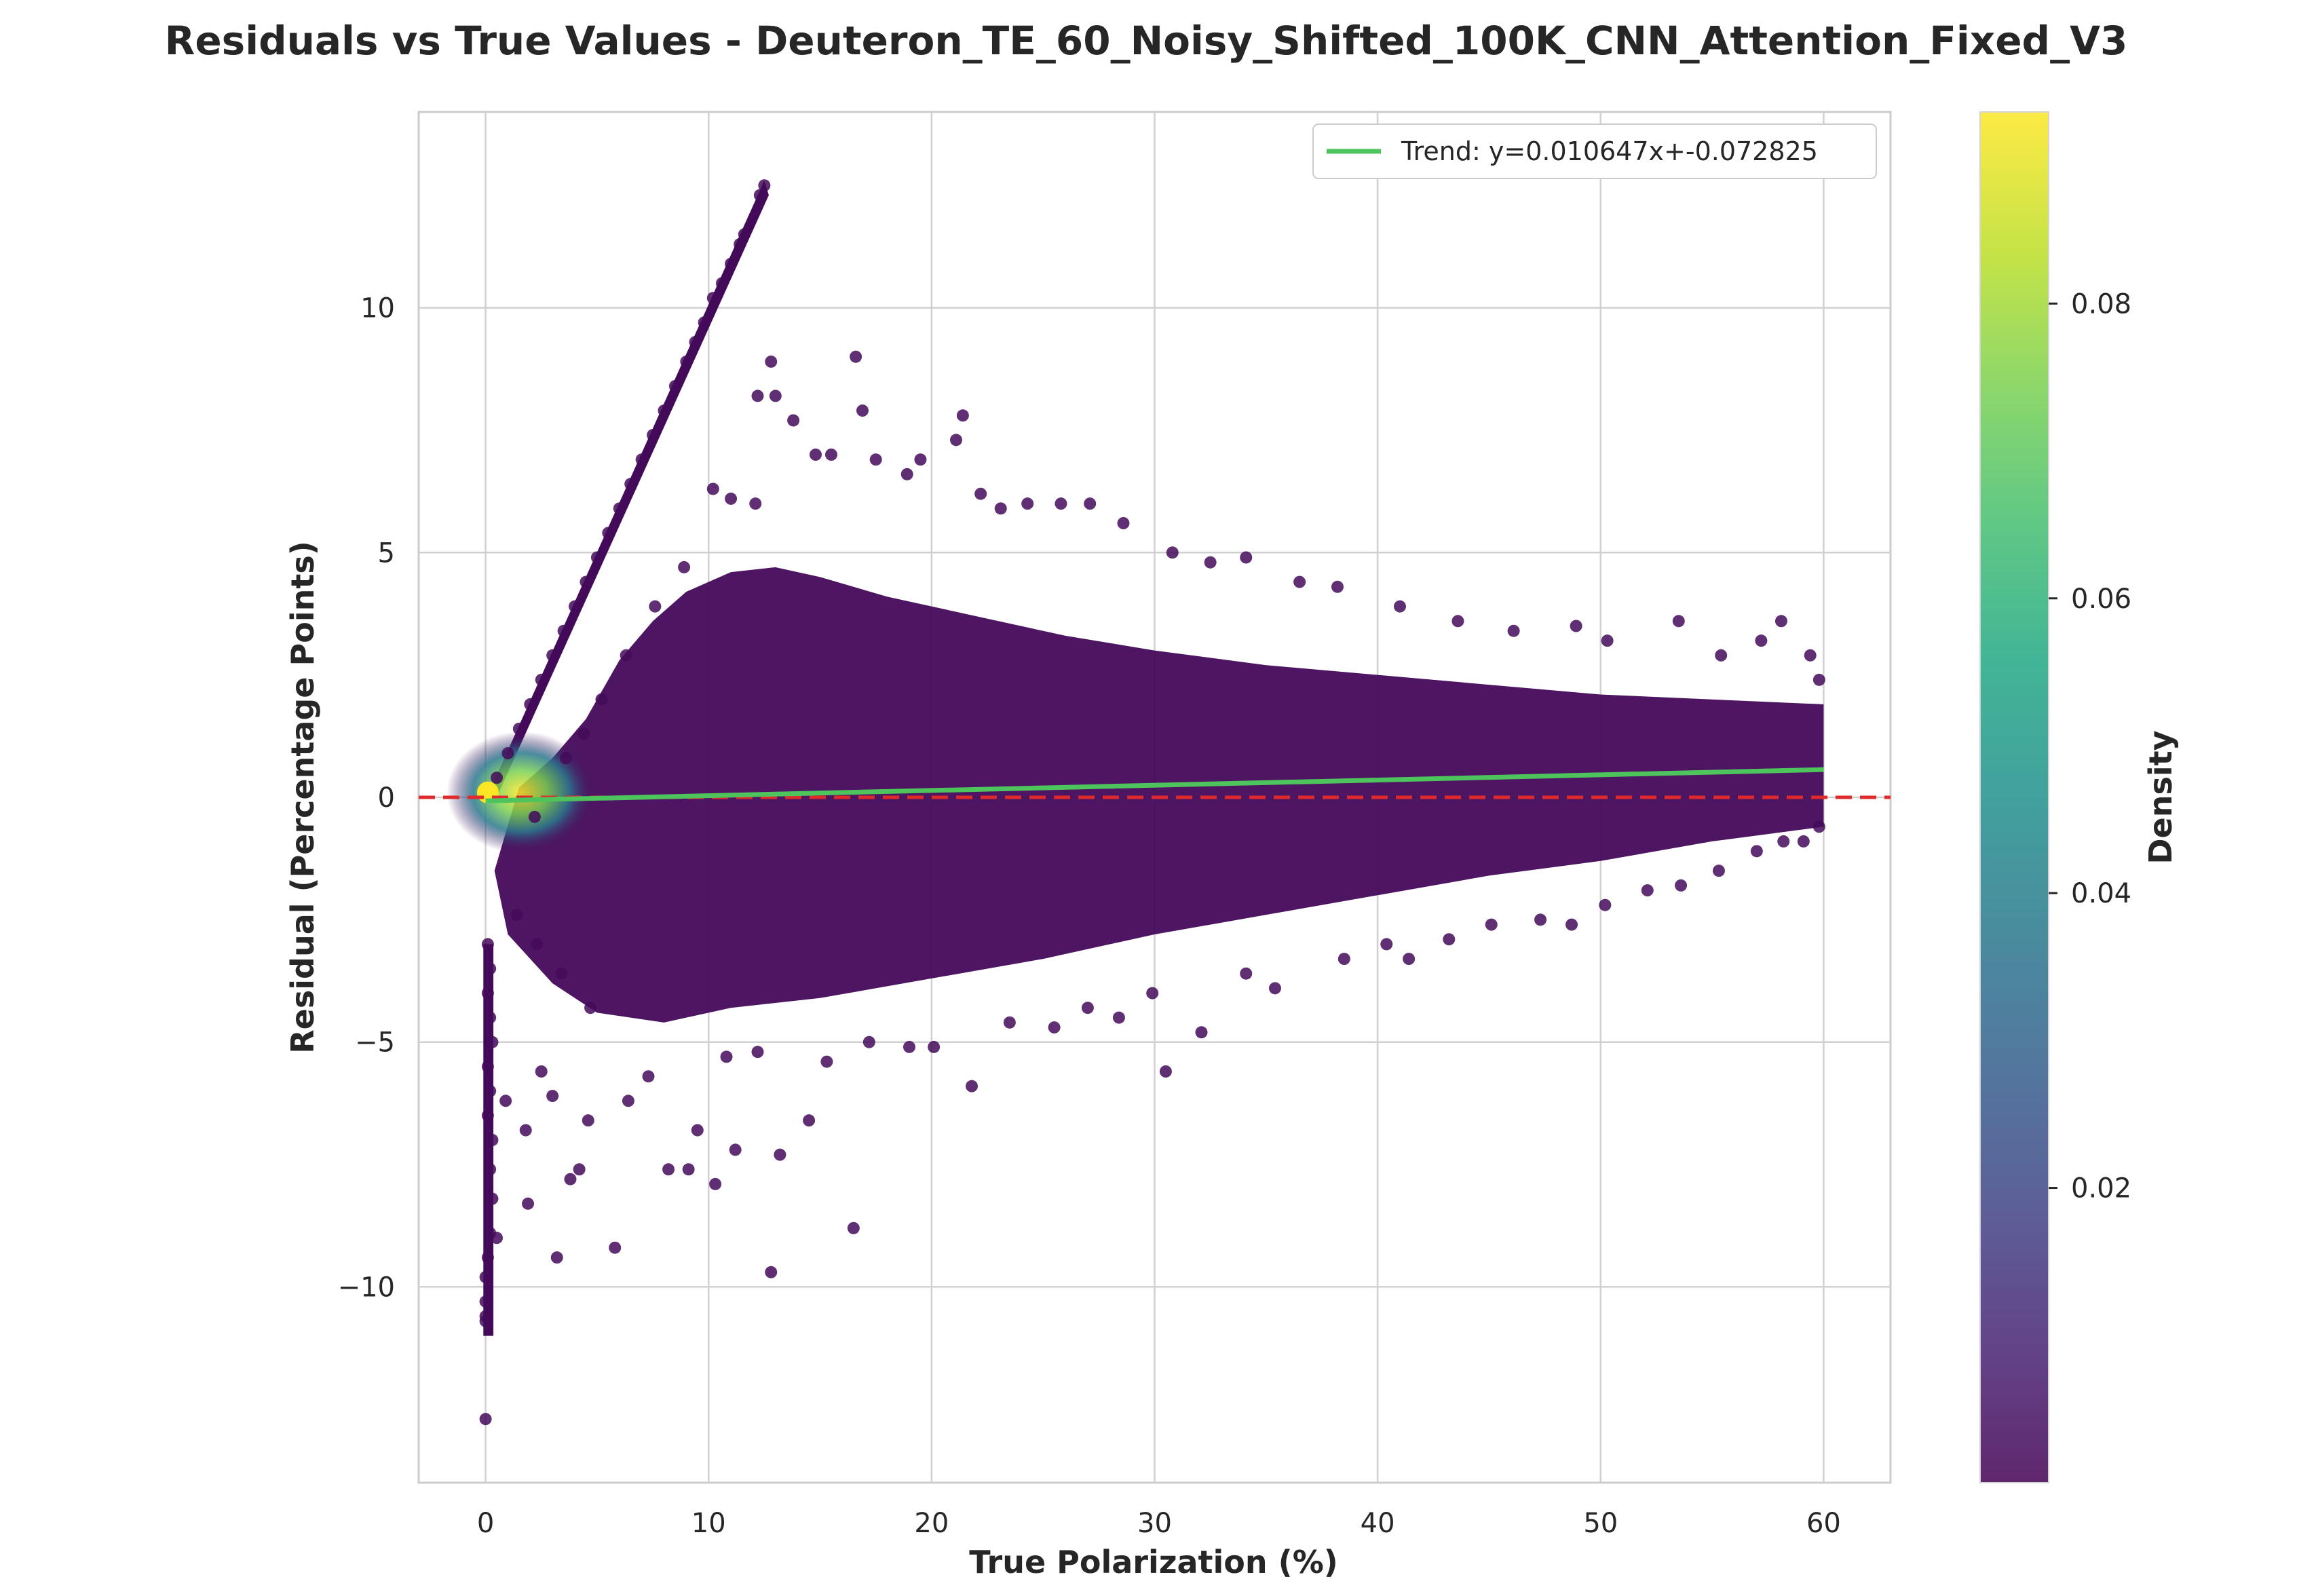  What do you see at coordinates (386, 798) in the screenshot?
I see `y-tick-label: 0` at bounding box center [386, 798].